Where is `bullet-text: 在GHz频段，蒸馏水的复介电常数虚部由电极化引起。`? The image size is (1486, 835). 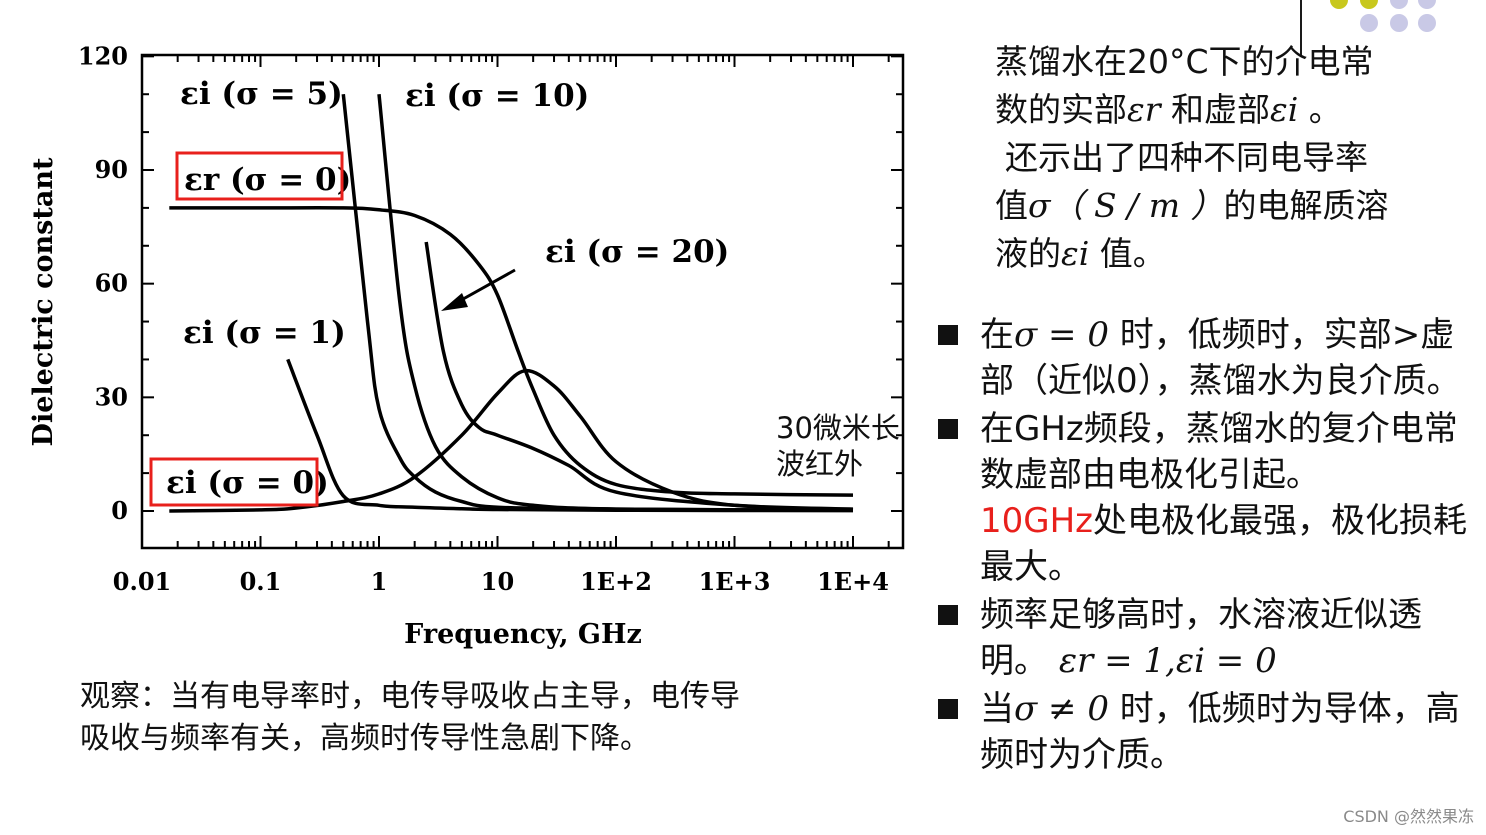
bullet-text: 在GHz频段，蒸馏水的复介电常数虚部由电极化引起。 is located at coordinates (1219, 452).